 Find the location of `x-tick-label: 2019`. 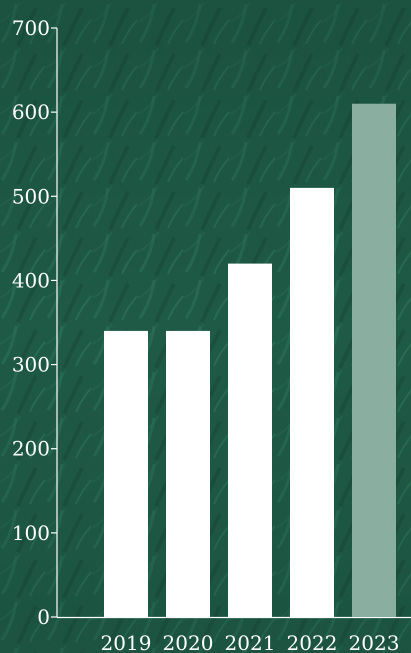

x-tick-label: 2019 is located at coordinates (126, 642).